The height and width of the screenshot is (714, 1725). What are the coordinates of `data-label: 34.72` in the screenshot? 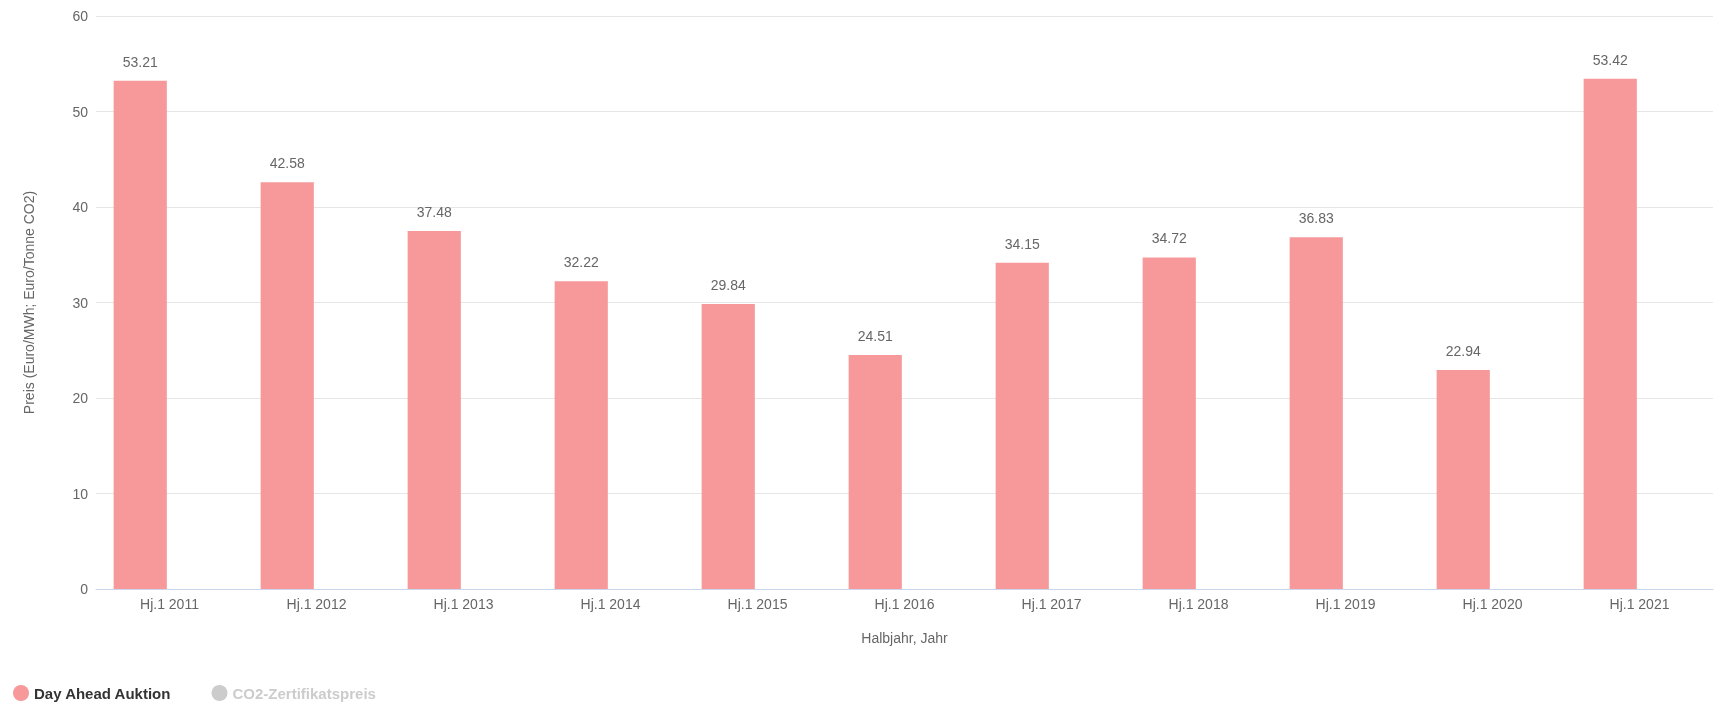 It's located at (1169, 238).